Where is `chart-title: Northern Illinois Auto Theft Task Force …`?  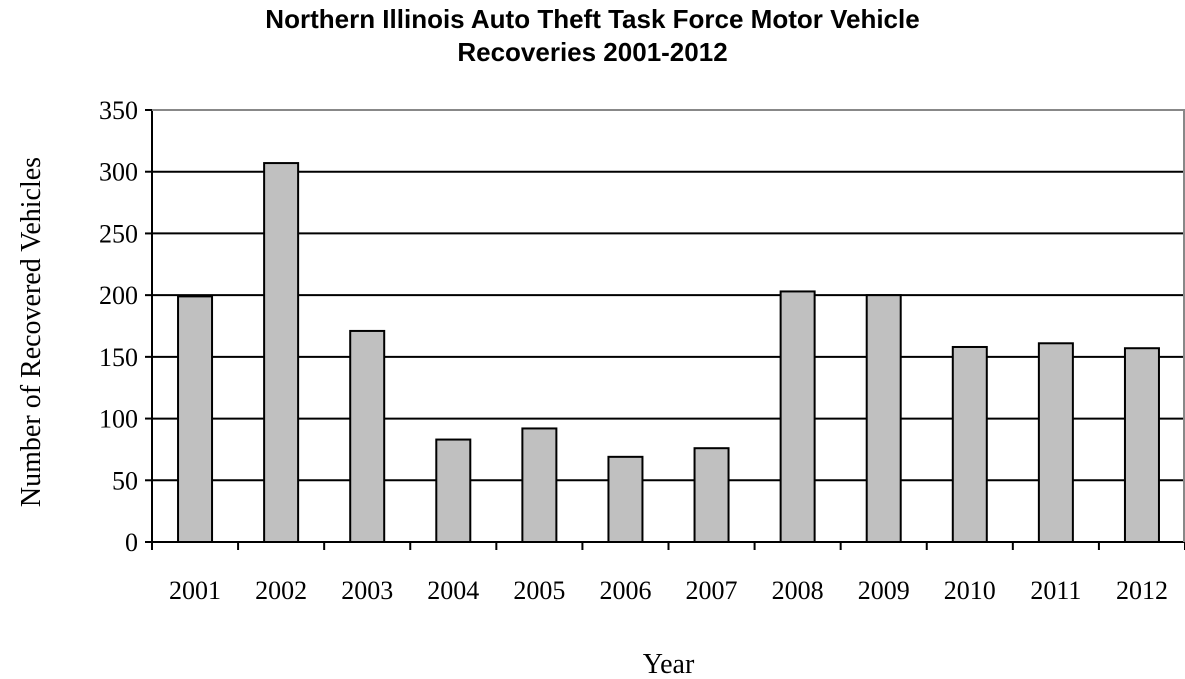 chart-title: Northern Illinois Auto Theft Task Force … is located at coordinates (592, 36).